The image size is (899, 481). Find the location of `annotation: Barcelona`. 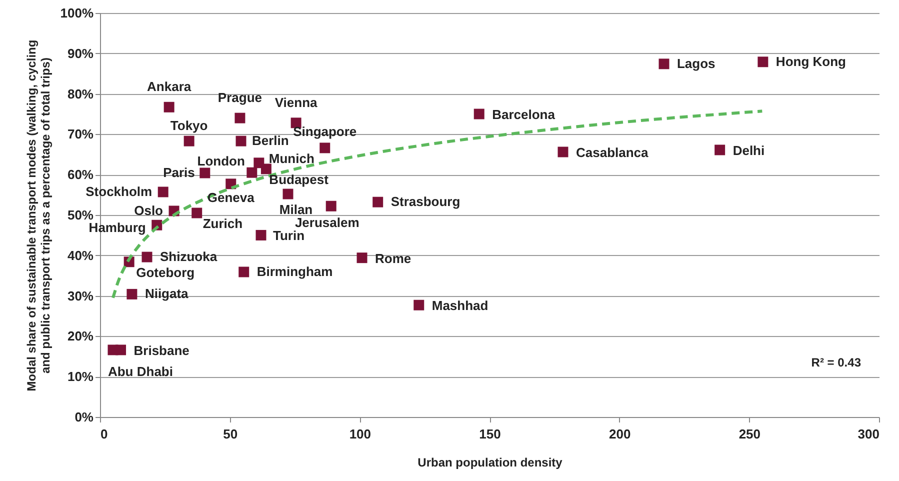

annotation: Barcelona is located at coordinates (524, 114).